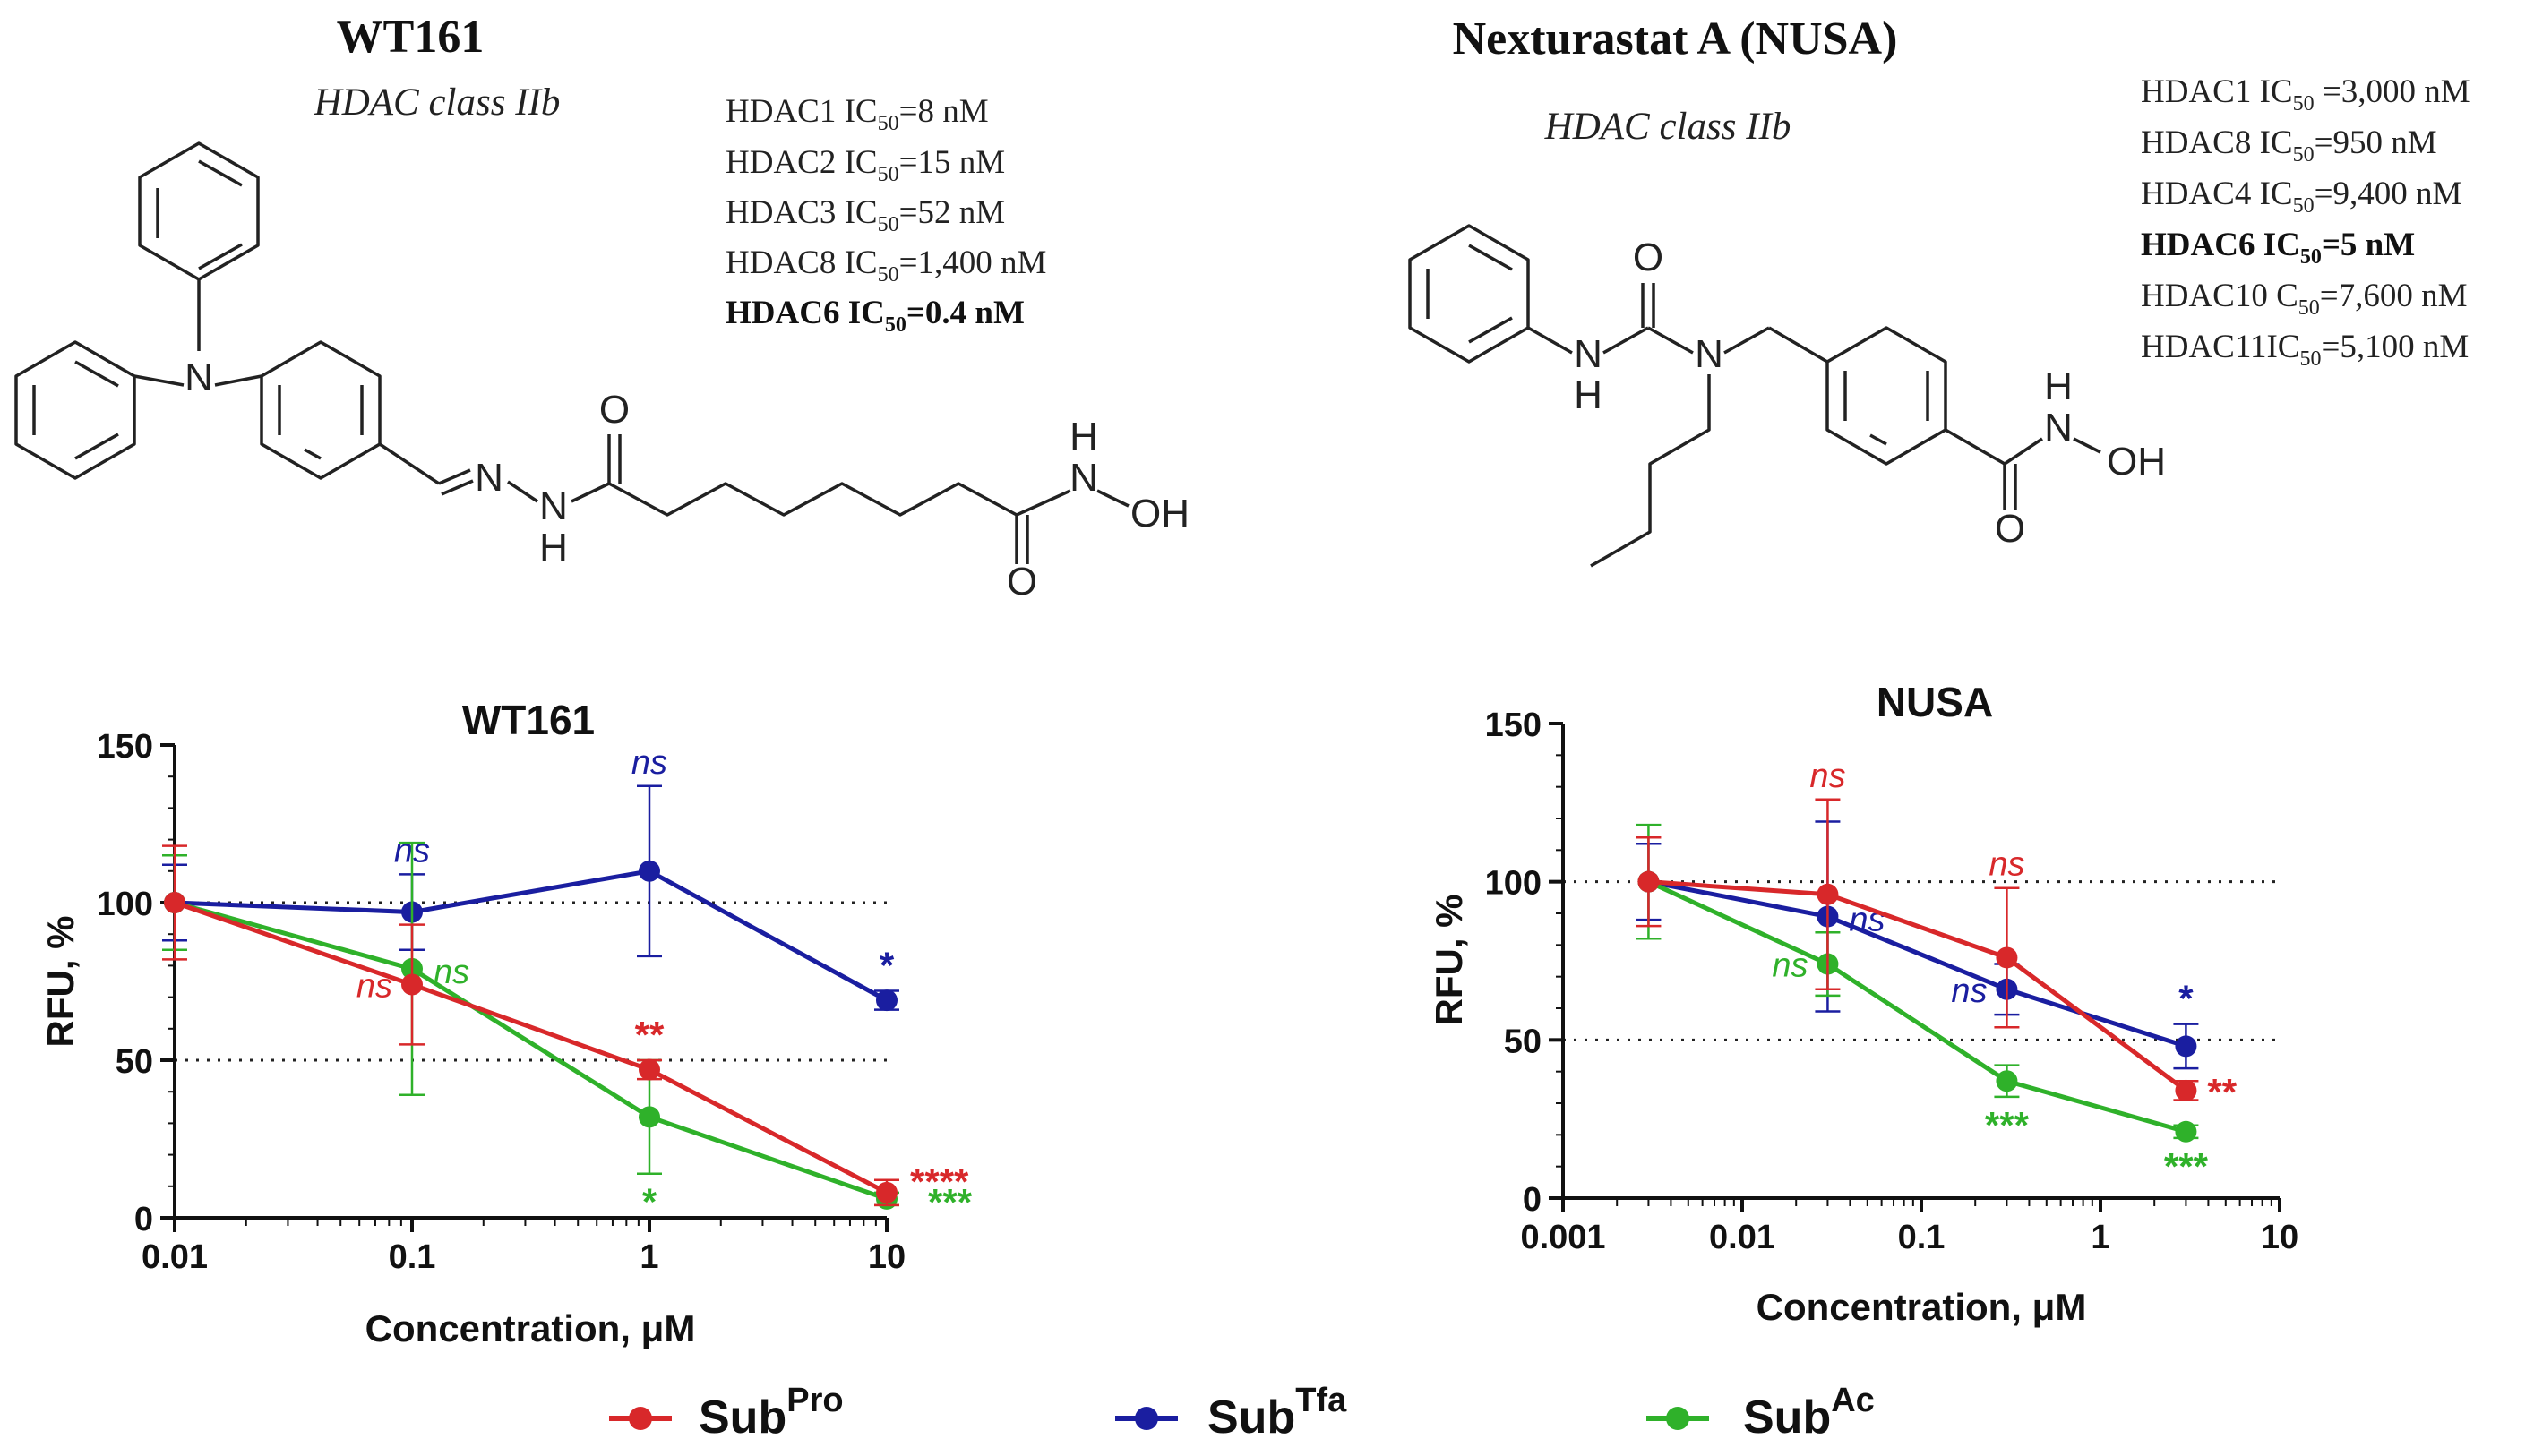 The width and height of the screenshot is (2534, 1456). What do you see at coordinates (865, 215) in the screenshot?
I see `ic50-entry: HDAC3 IC50=52 nM` at bounding box center [865, 215].